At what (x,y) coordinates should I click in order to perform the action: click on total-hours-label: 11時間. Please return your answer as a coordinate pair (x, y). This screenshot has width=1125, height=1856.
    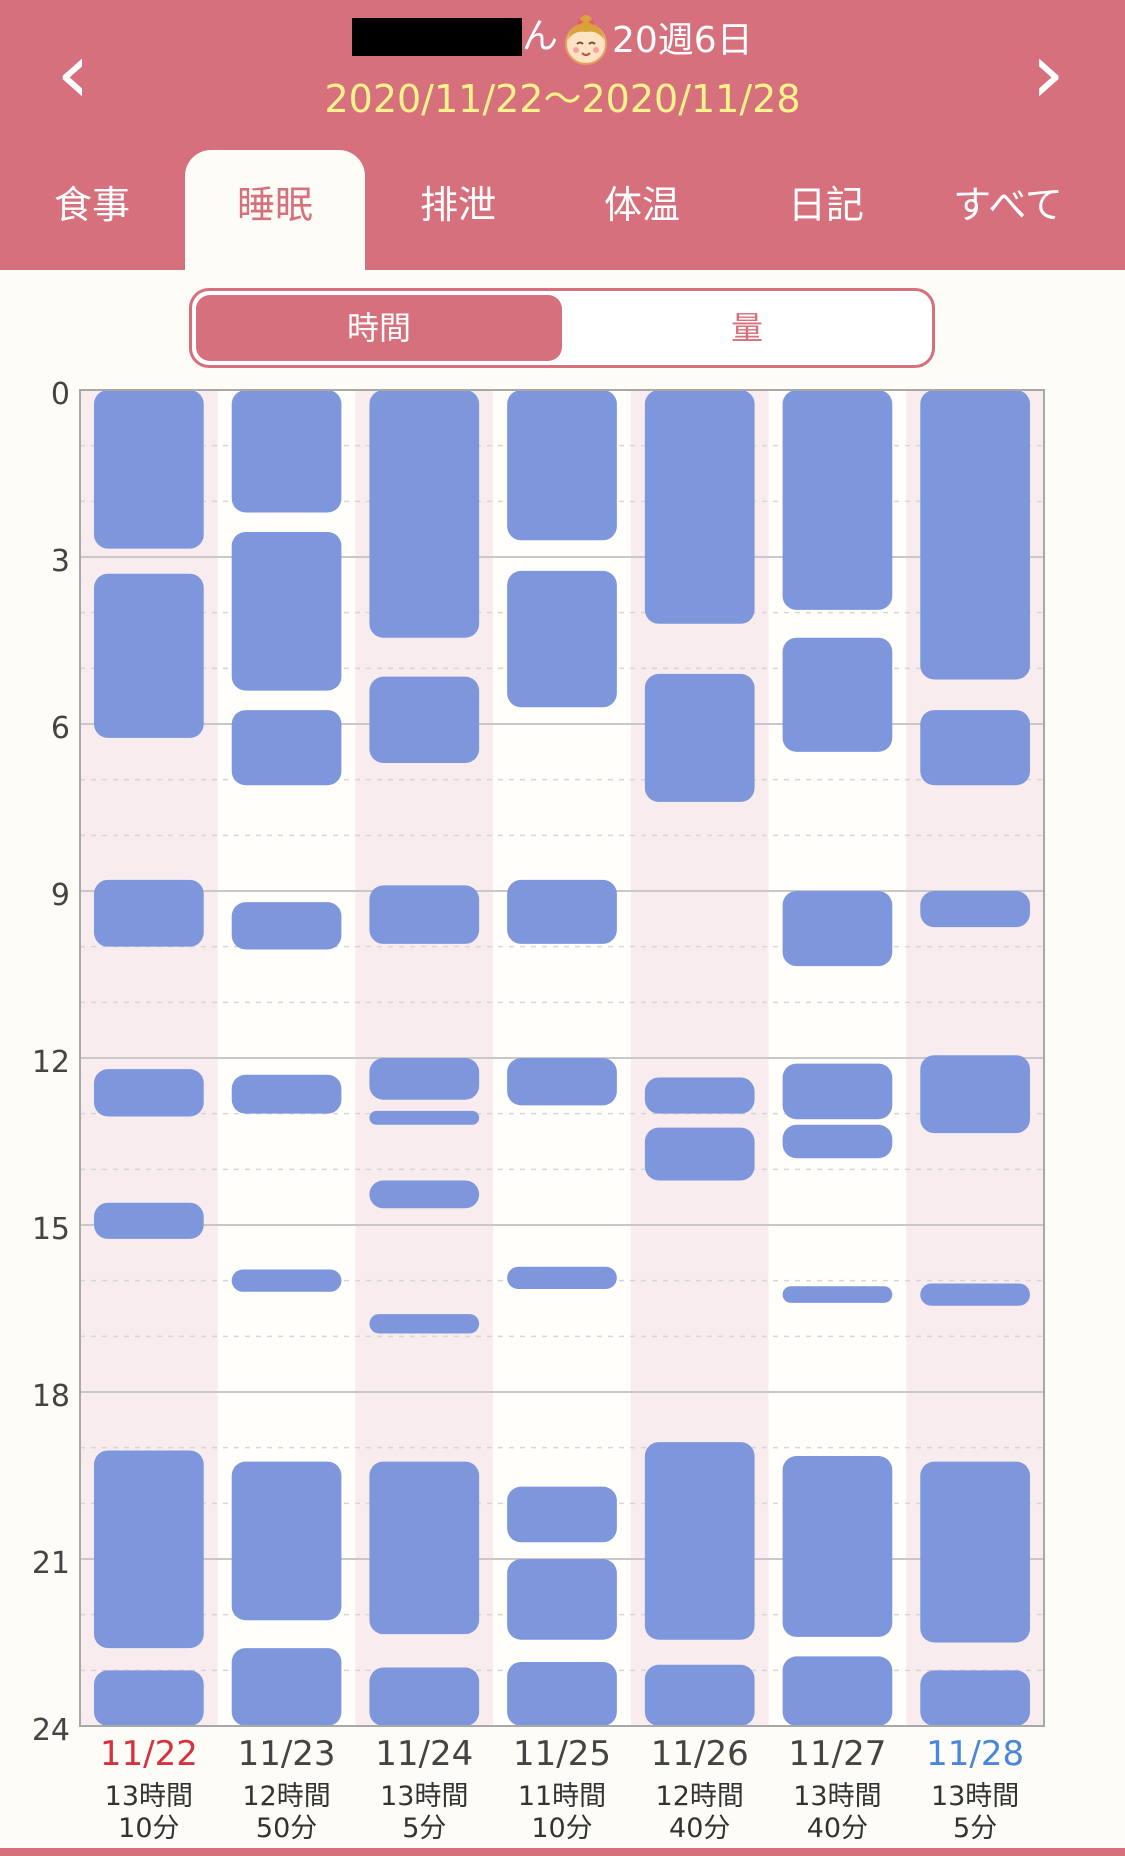
    Looking at the image, I should click on (562, 1796).